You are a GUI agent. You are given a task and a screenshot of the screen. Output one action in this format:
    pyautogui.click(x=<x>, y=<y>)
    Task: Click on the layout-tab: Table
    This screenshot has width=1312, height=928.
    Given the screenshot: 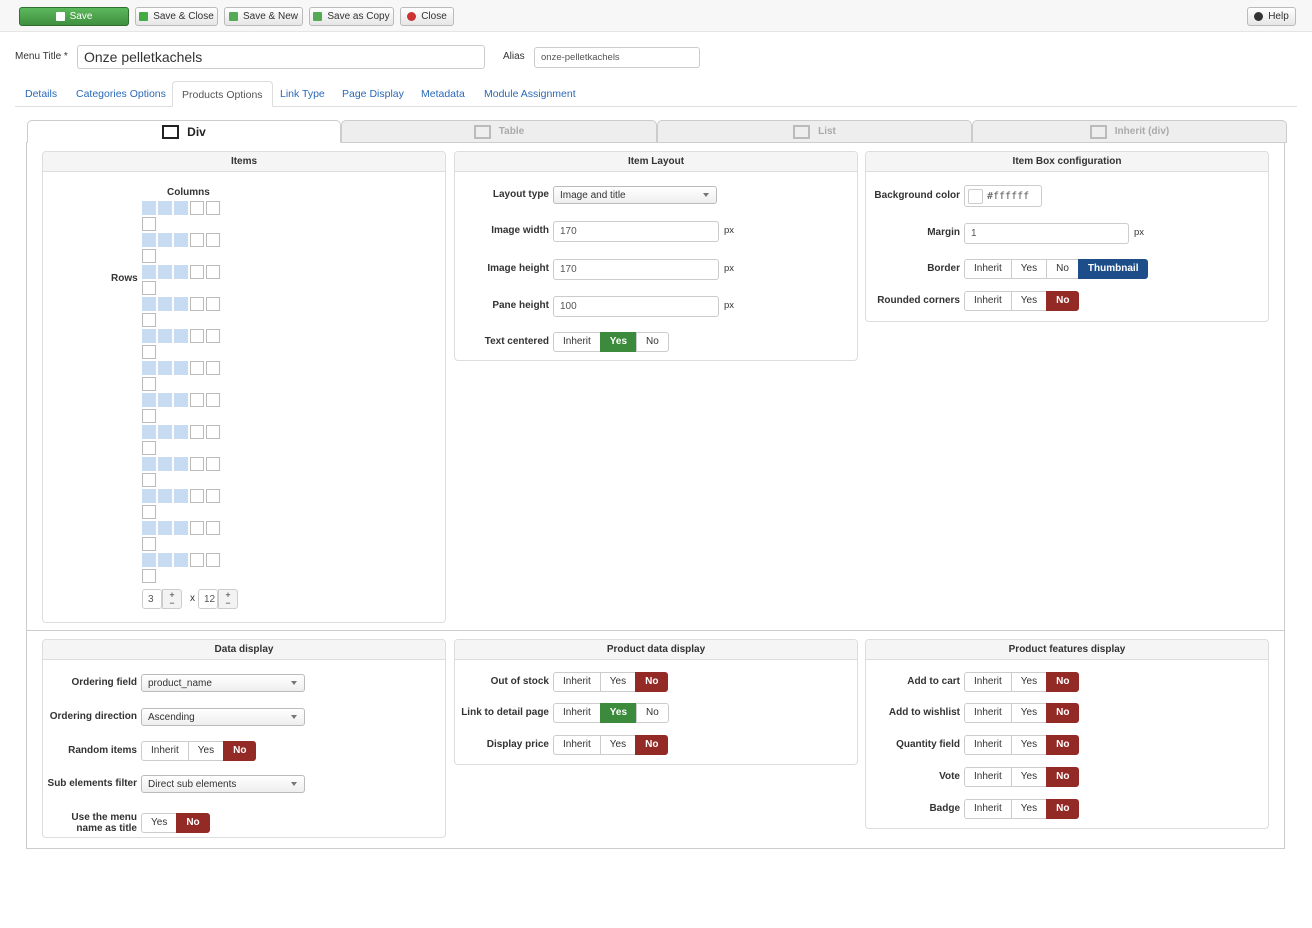 What is the action you would take?
    pyautogui.click(x=499, y=131)
    